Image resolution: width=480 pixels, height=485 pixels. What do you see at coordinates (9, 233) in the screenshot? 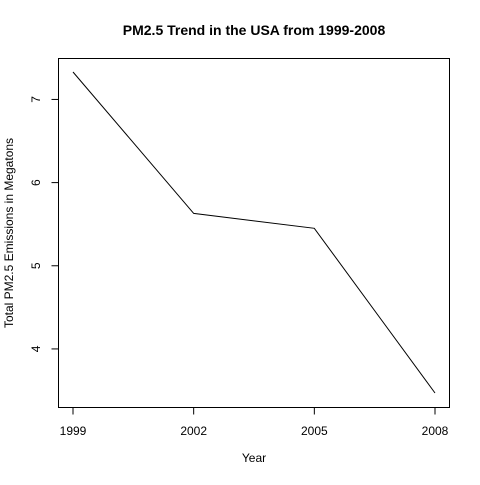
I see `y-axis-label: Total PM2.5 Emissions in Megatons` at bounding box center [9, 233].